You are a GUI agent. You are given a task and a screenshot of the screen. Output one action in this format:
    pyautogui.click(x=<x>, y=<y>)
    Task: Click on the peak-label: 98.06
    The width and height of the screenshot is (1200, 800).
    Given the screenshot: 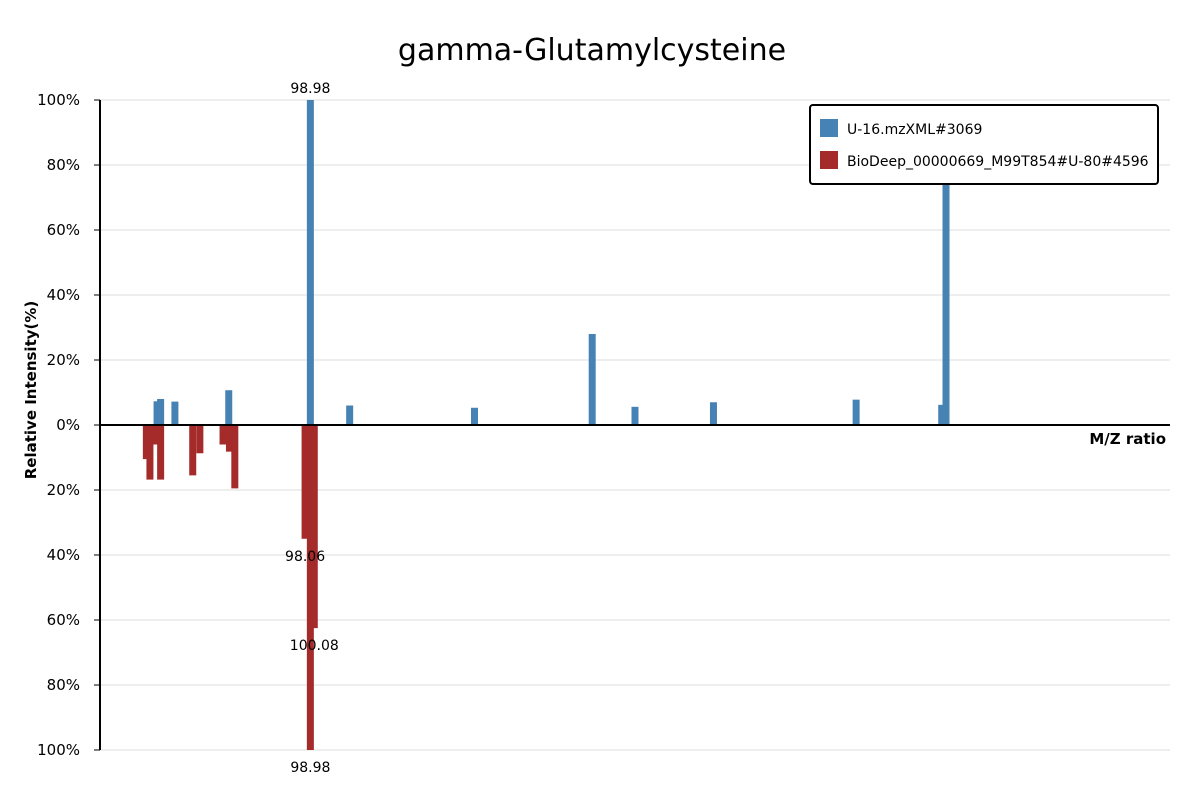 What is the action you would take?
    pyautogui.click(x=305, y=557)
    